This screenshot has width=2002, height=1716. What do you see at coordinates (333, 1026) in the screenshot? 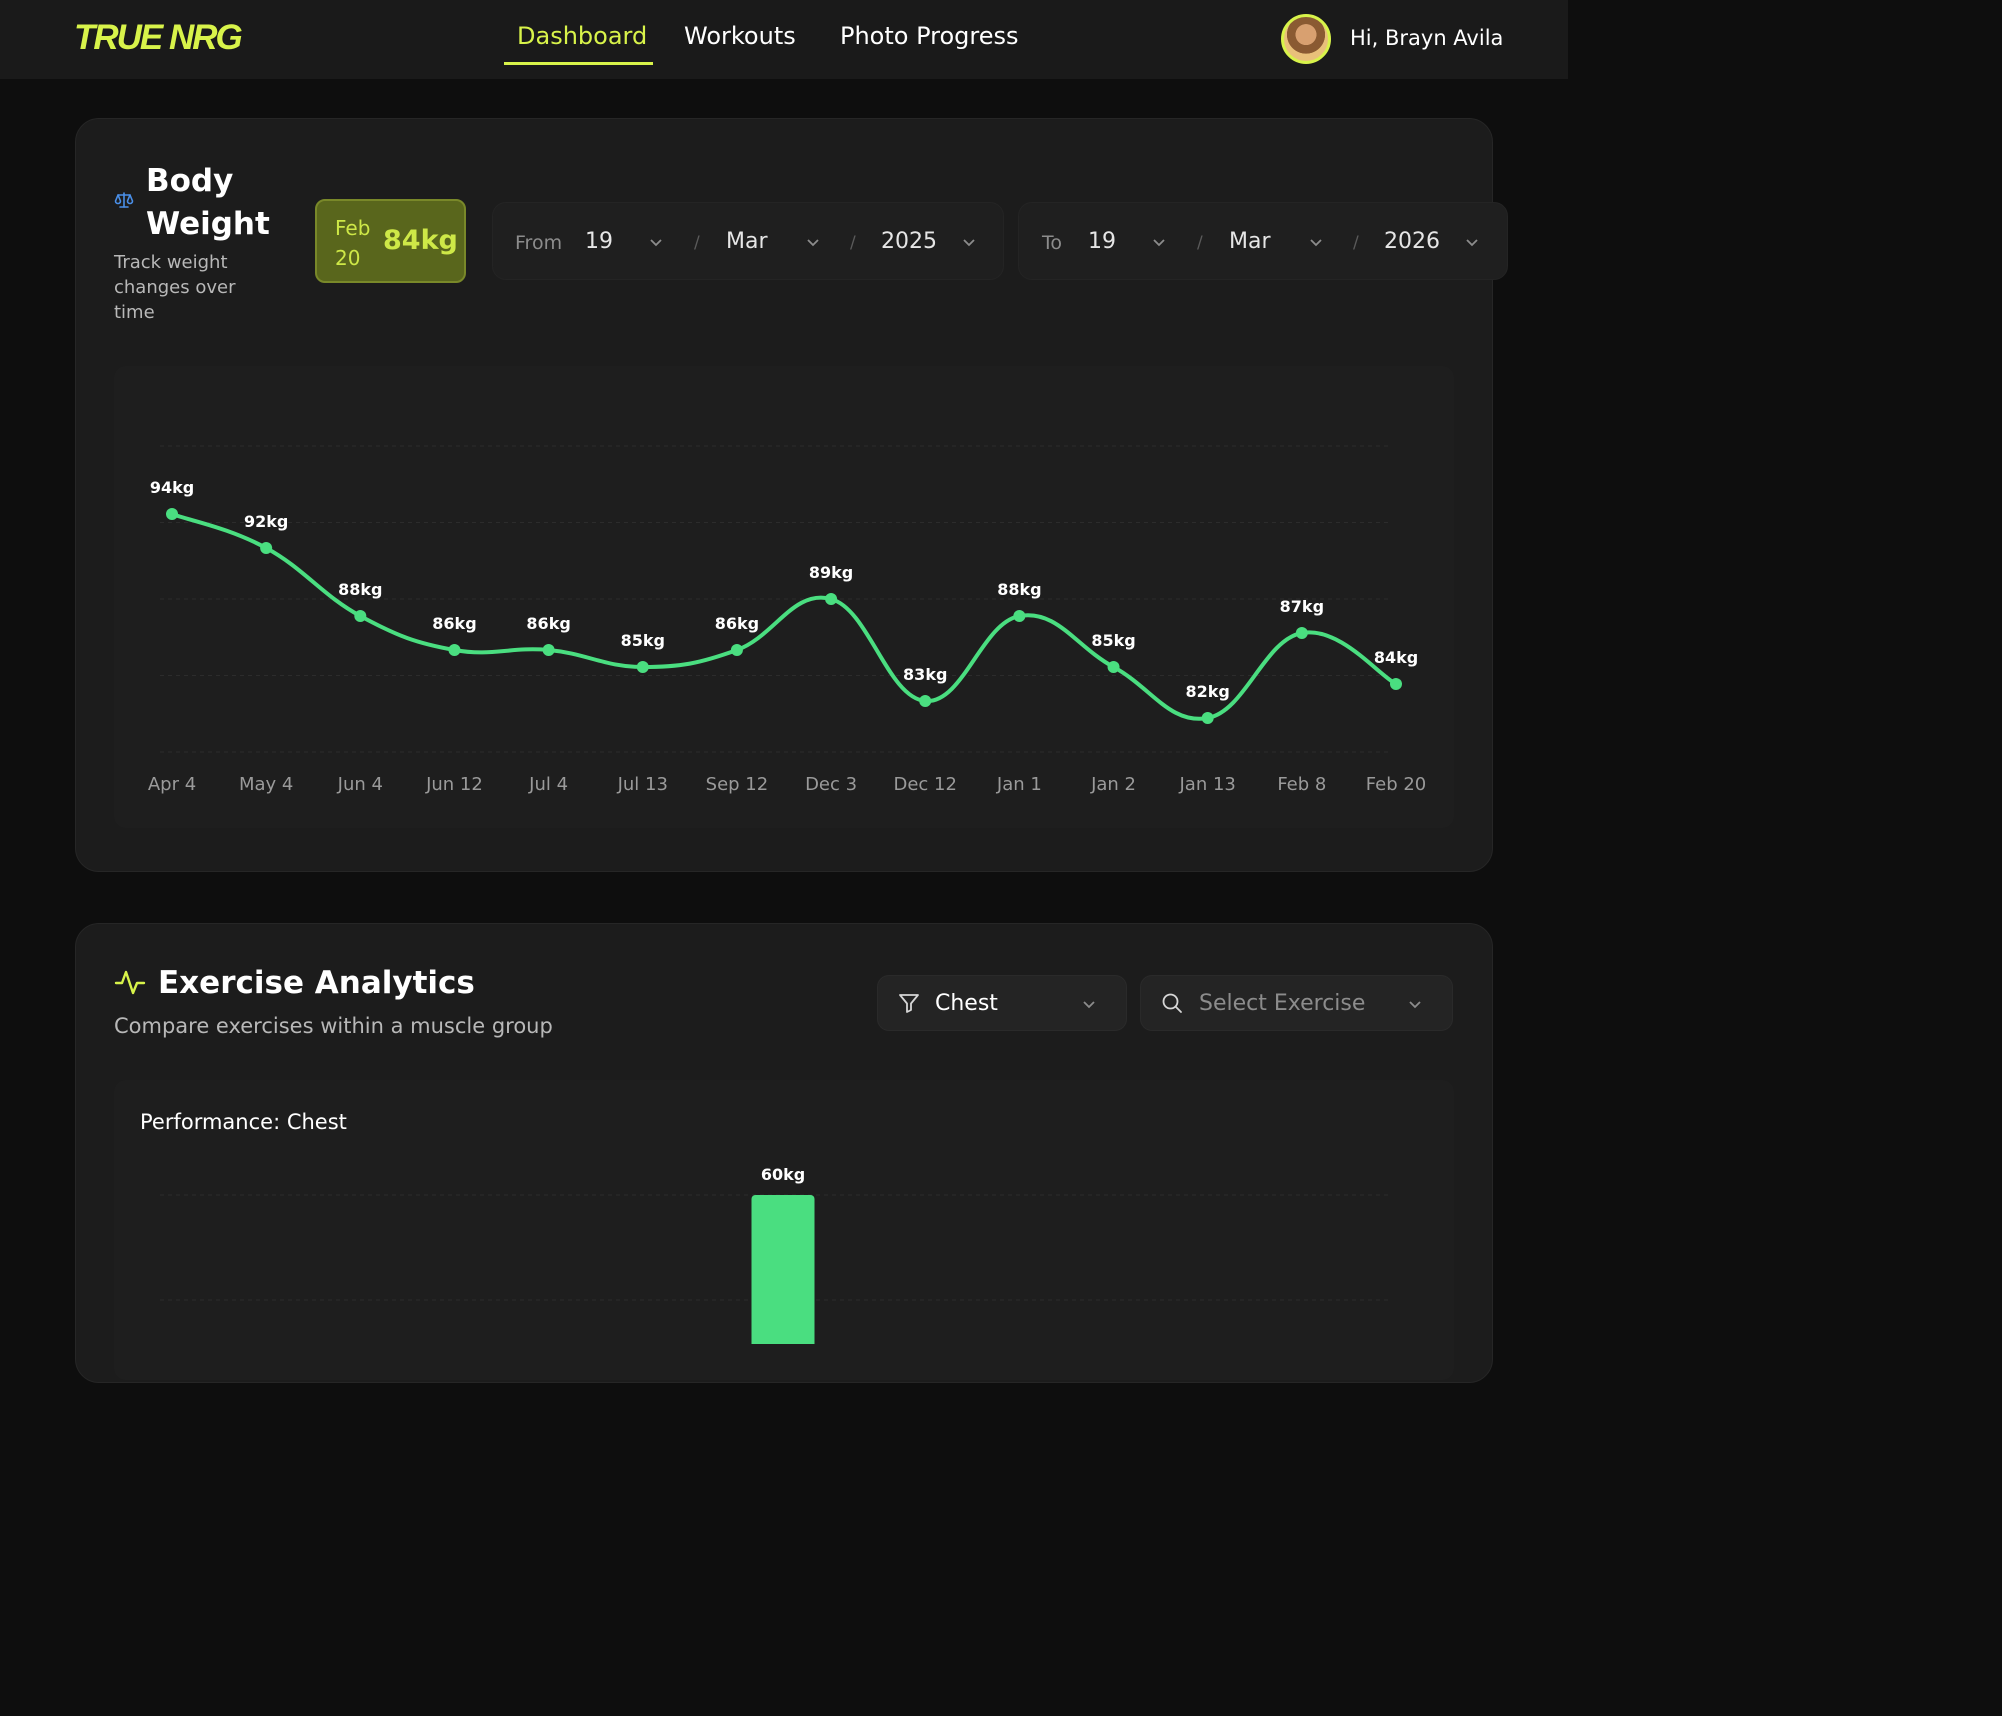
I see `exercise-analytics-subtitle: Compare exercises within a muscle group` at bounding box center [333, 1026].